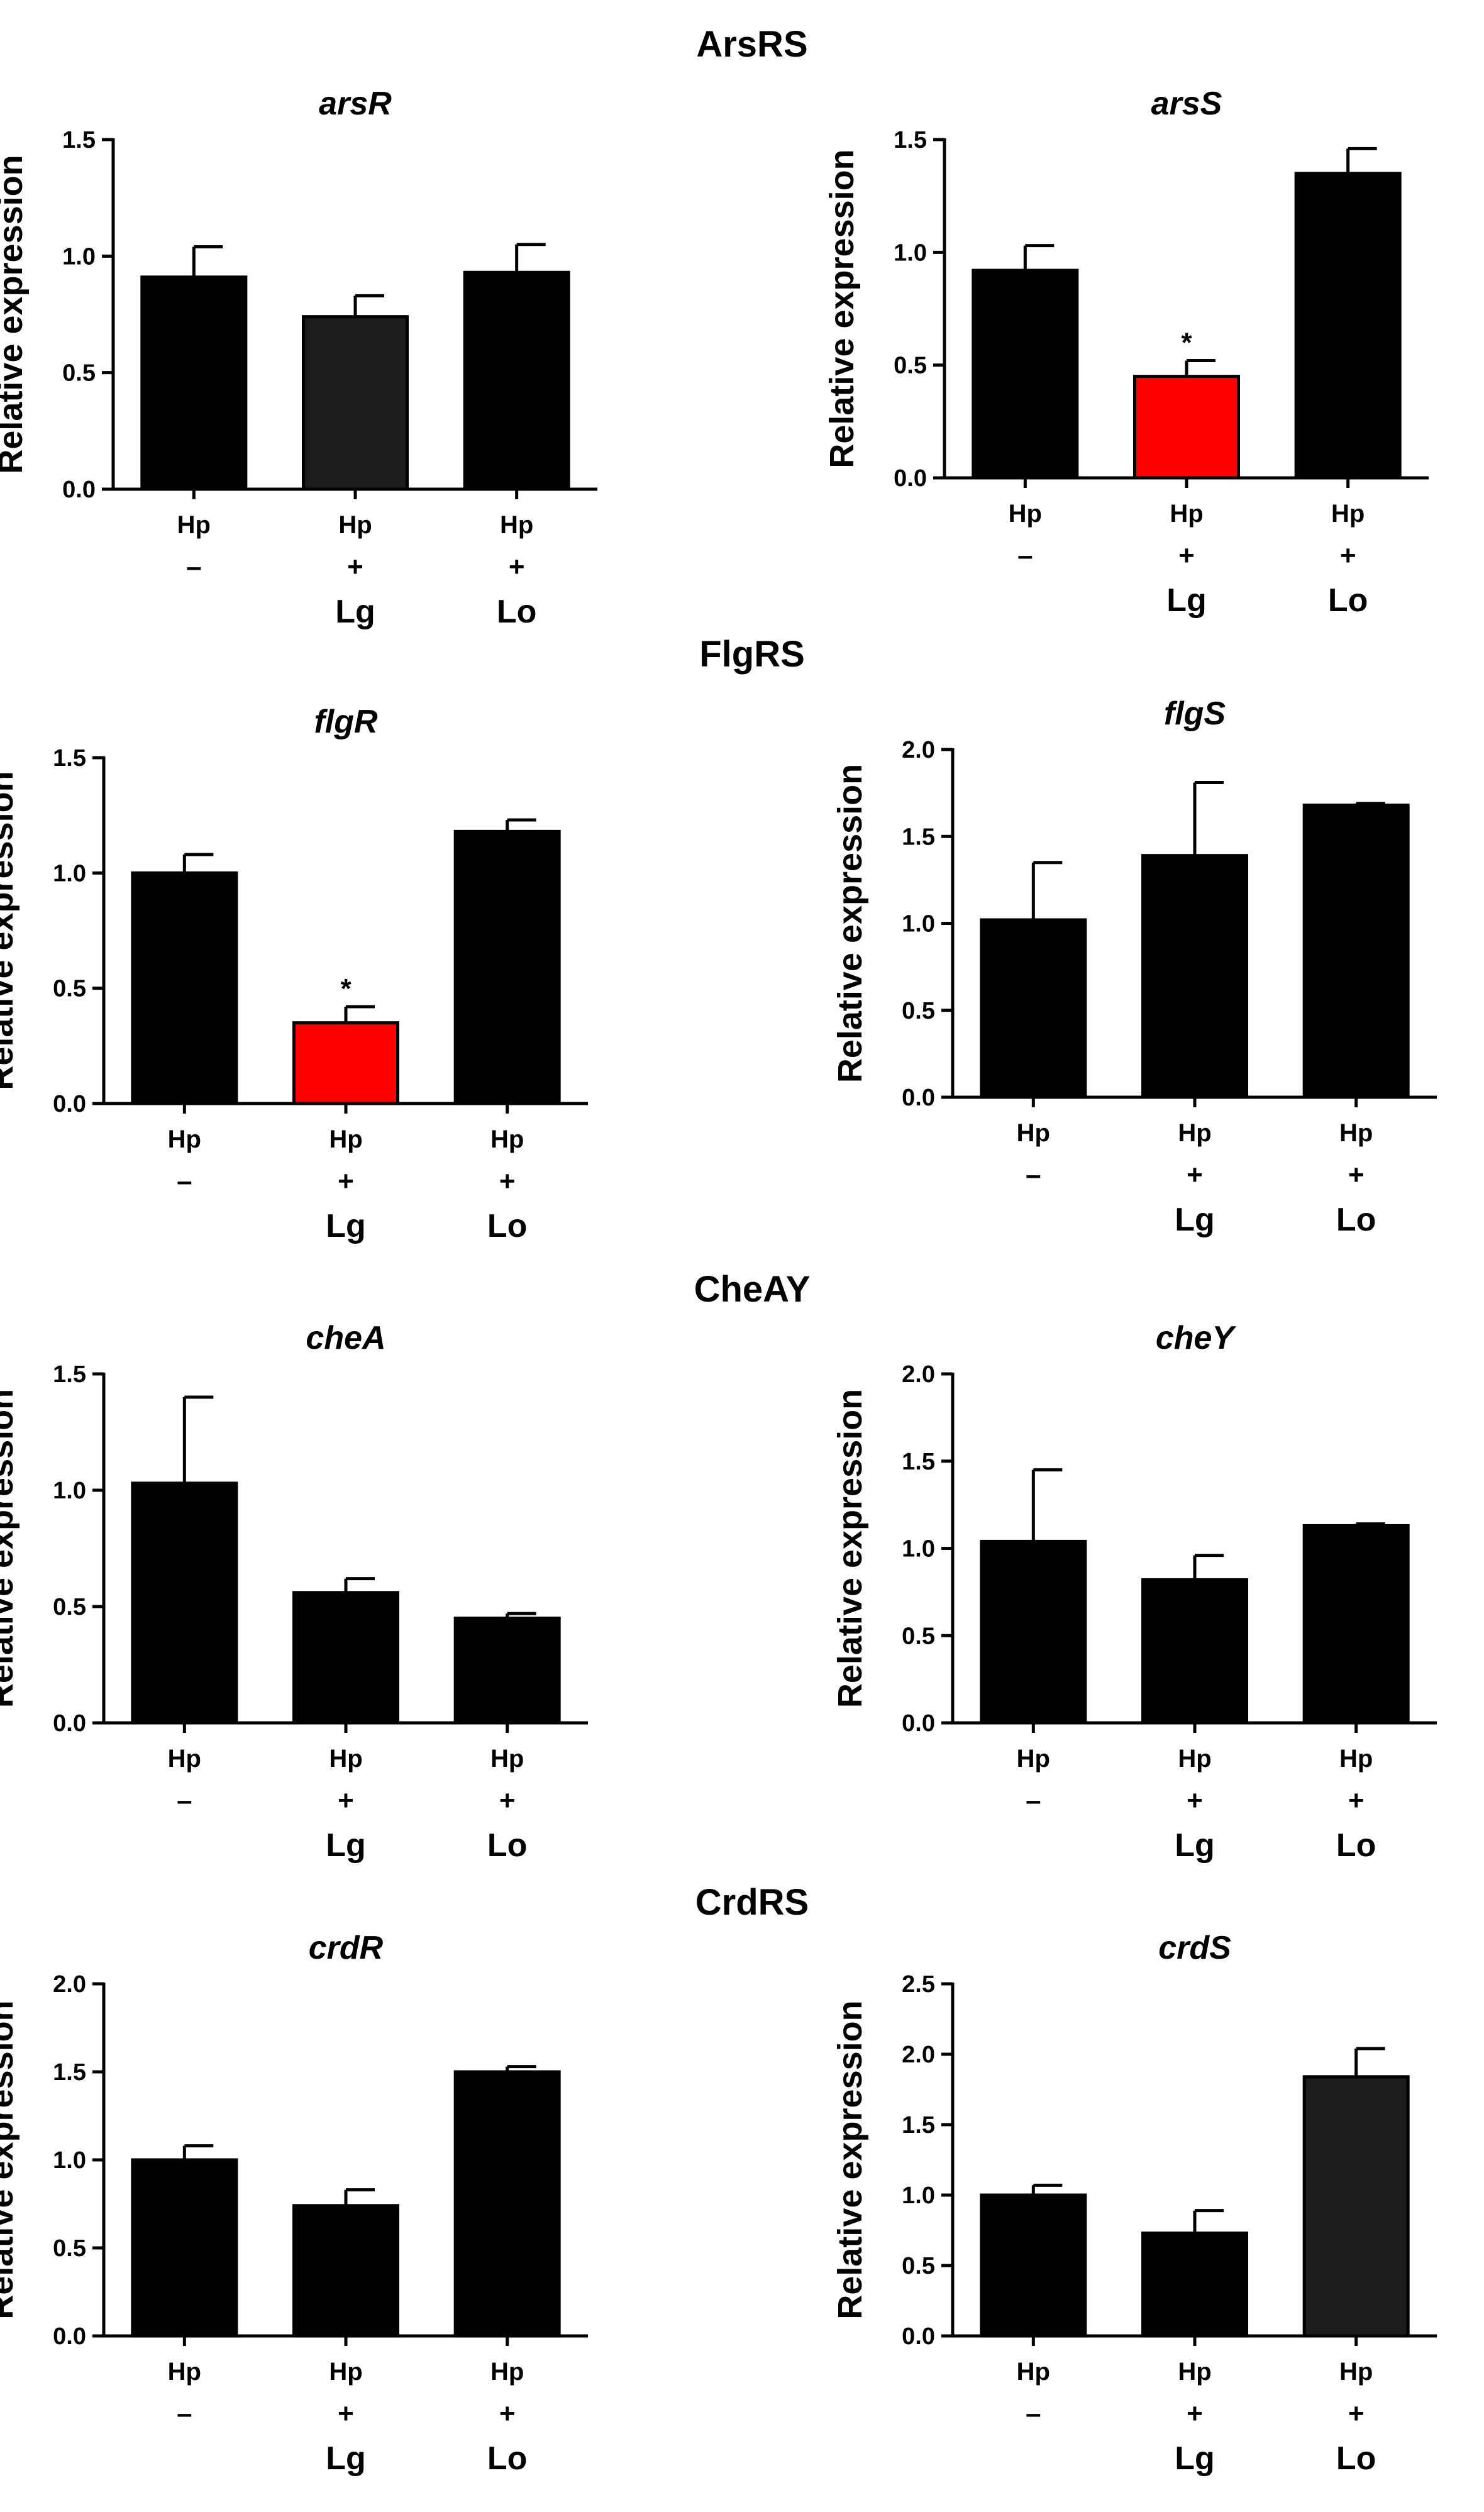  What do you see at coordinates (355, 104) in the screenshot?
I see `chart-title: arsR` at bounding box center [355, 104].